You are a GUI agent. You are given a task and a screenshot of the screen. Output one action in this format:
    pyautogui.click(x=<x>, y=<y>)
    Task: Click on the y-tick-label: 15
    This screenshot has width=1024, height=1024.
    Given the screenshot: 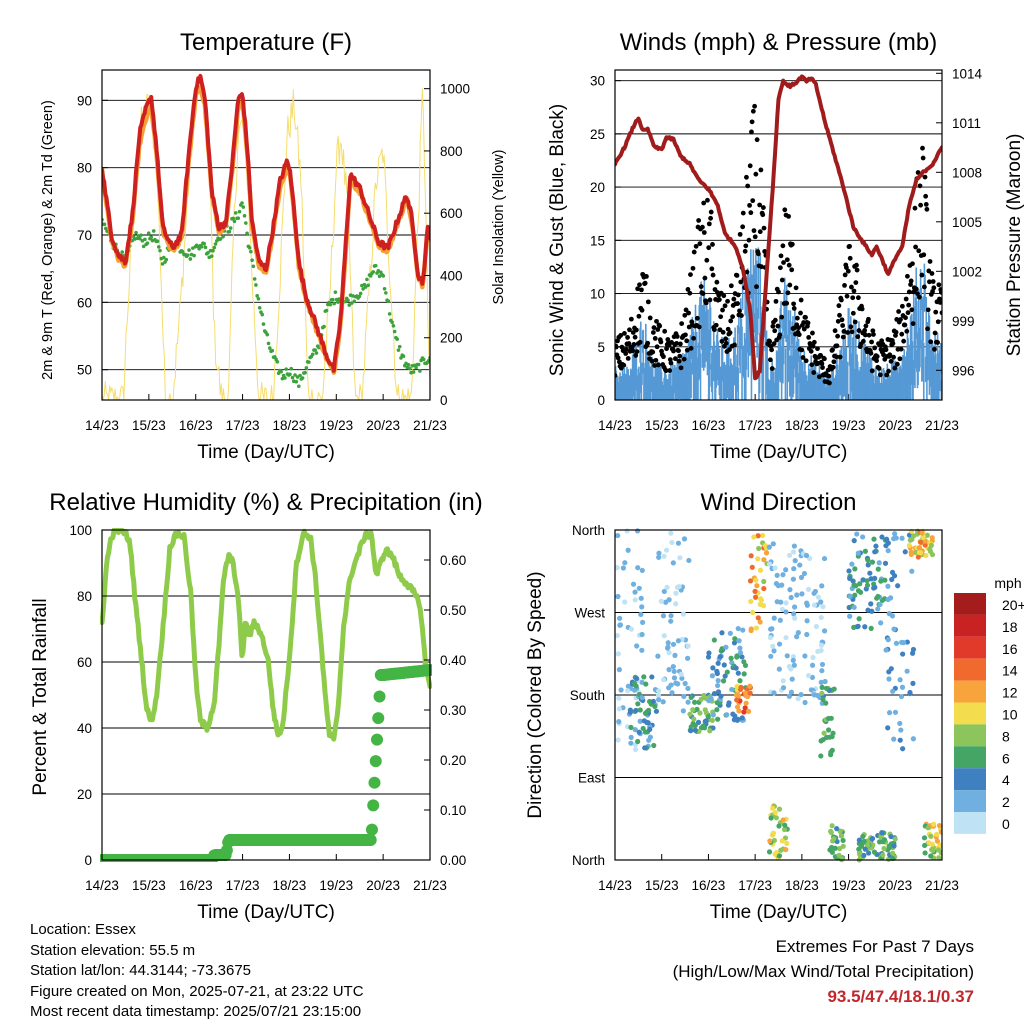 What is the action you would take?
    pyautogui.click(x=597, y=240)
    